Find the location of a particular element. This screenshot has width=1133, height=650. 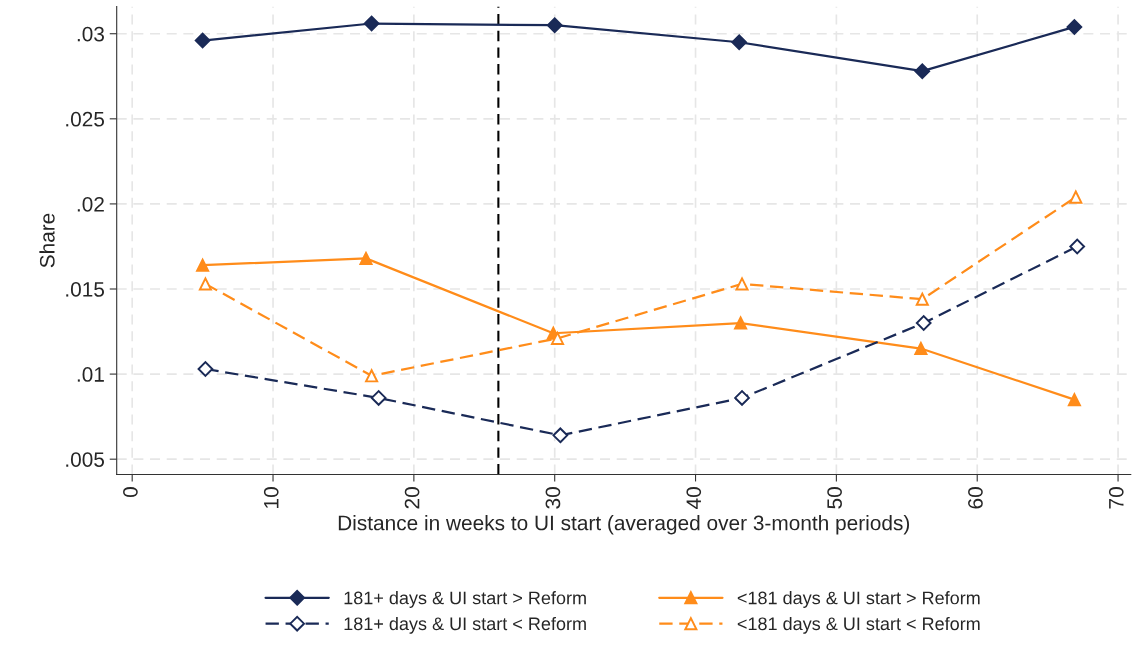

y-tick-label: .01 is located at coordinates (90, 374).